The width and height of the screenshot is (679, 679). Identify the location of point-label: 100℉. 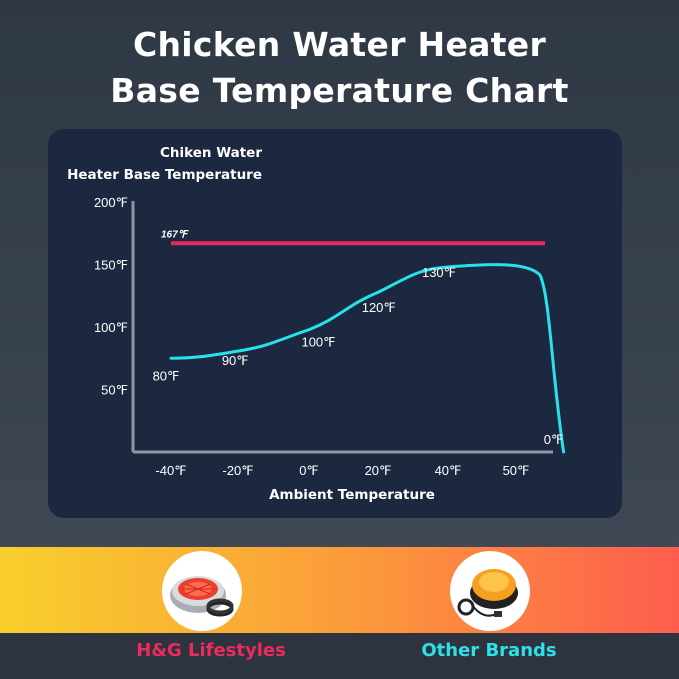
(318, 342).